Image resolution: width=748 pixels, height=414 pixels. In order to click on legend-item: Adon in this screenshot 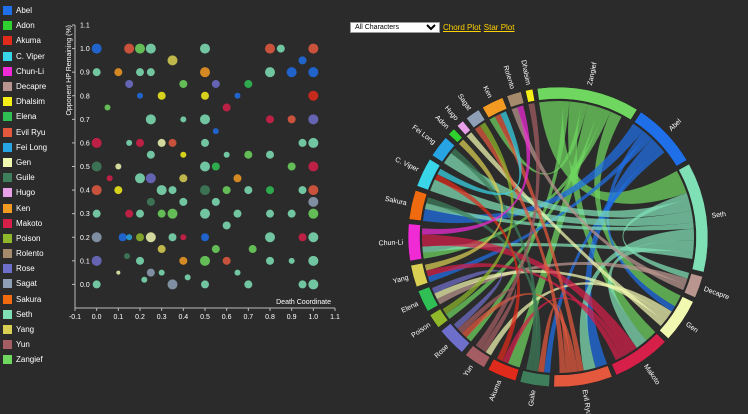, I will do `click(33, 25)`.